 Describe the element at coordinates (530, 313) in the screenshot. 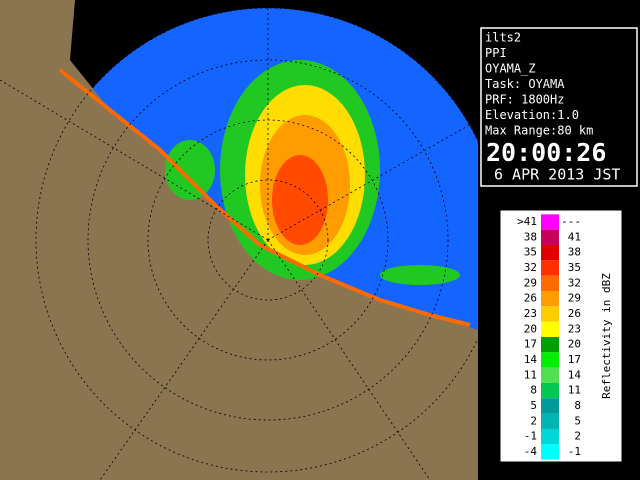

I see `legend-low: 23` at that location.